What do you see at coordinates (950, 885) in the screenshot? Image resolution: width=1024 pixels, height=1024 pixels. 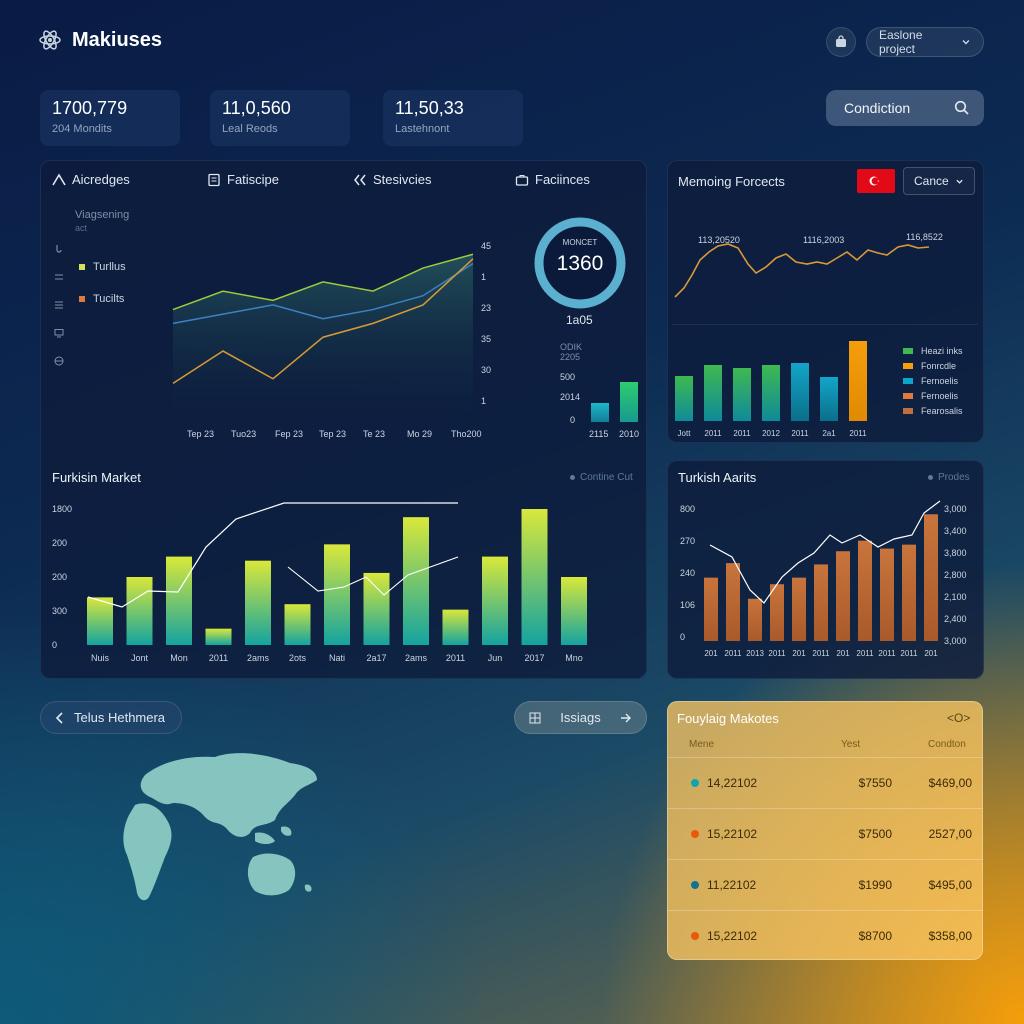 I see `row-condition: $495,00` at bounding box center [950, 885].